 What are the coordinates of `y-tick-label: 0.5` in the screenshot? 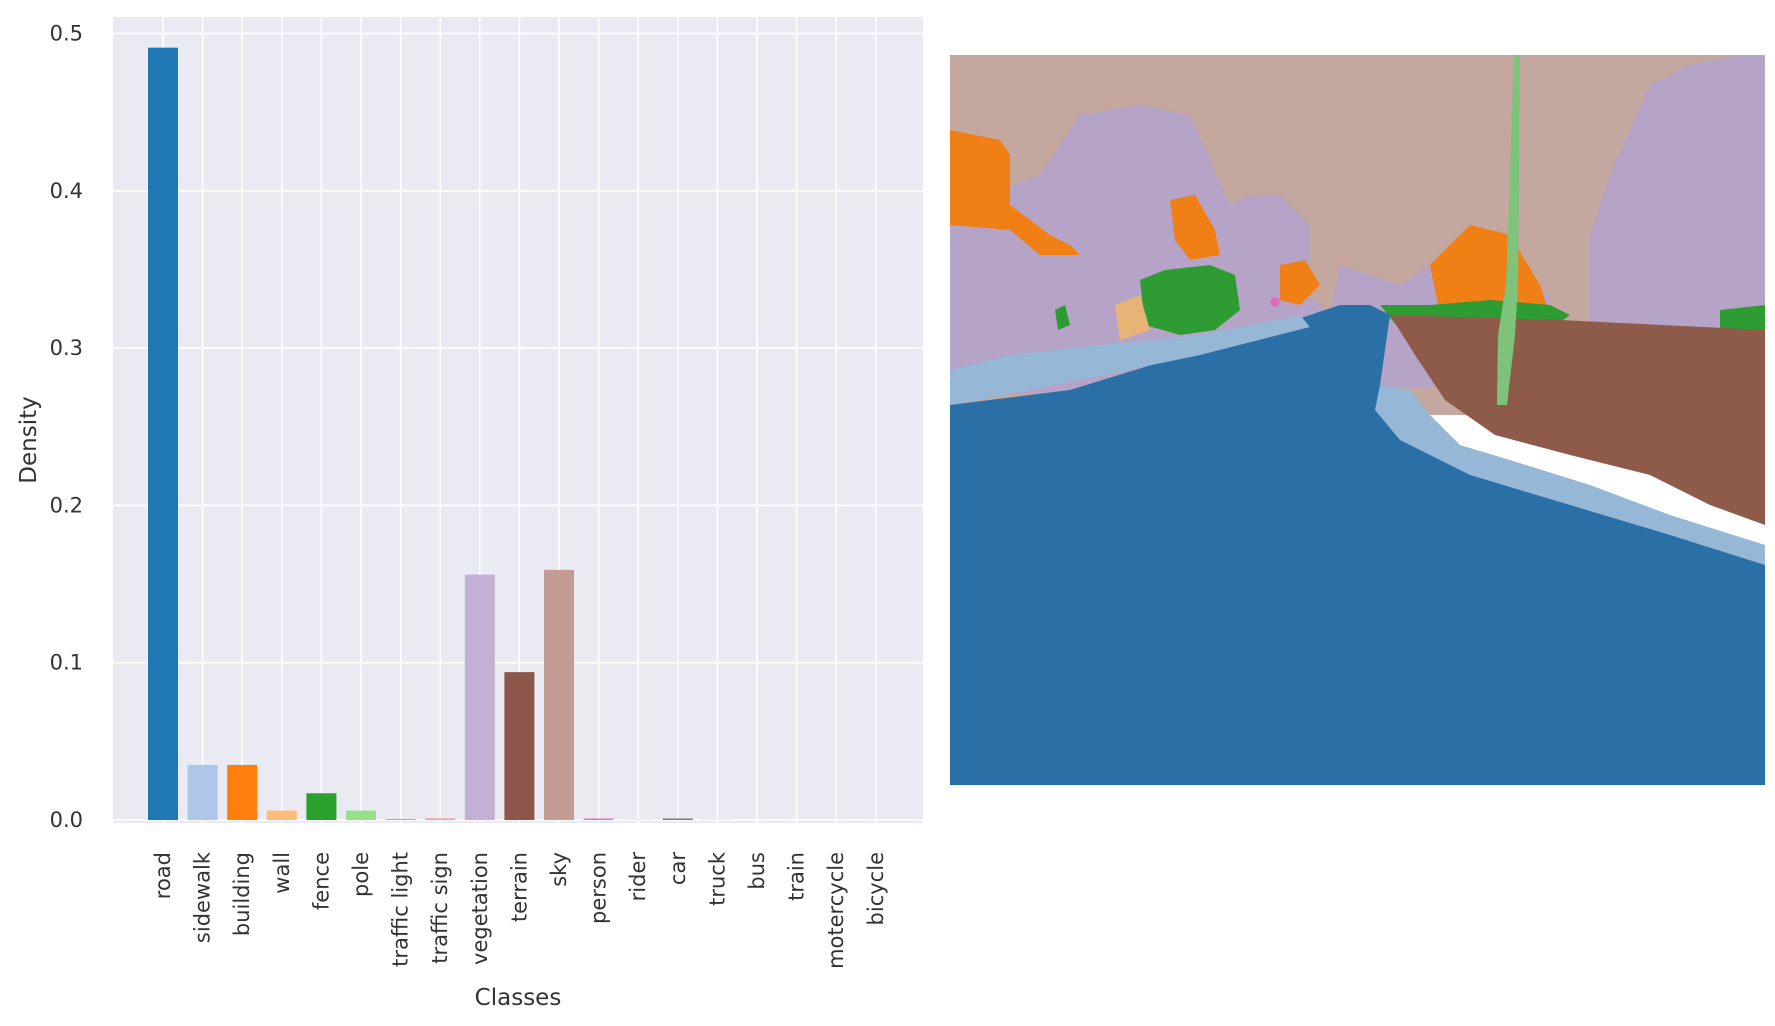 It's located at (66, 34).